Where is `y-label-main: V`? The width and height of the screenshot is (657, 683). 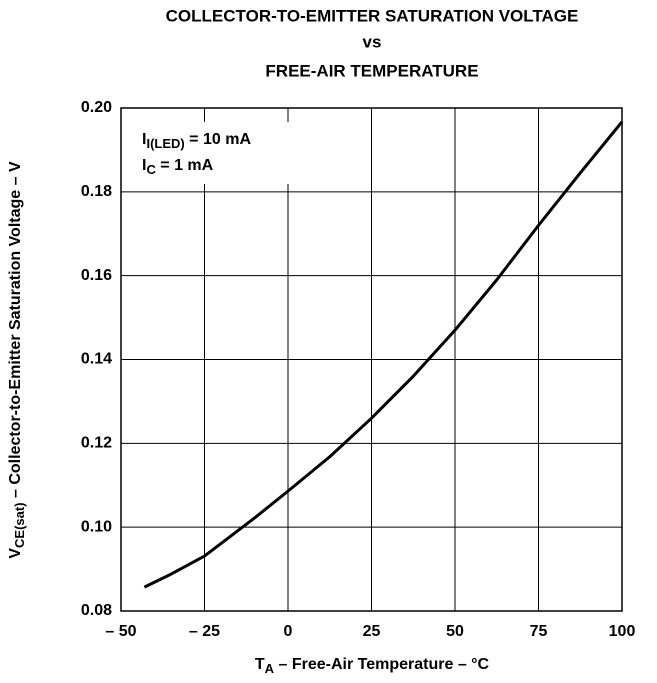 y-label-main: V is located at coordinates (15, 553).